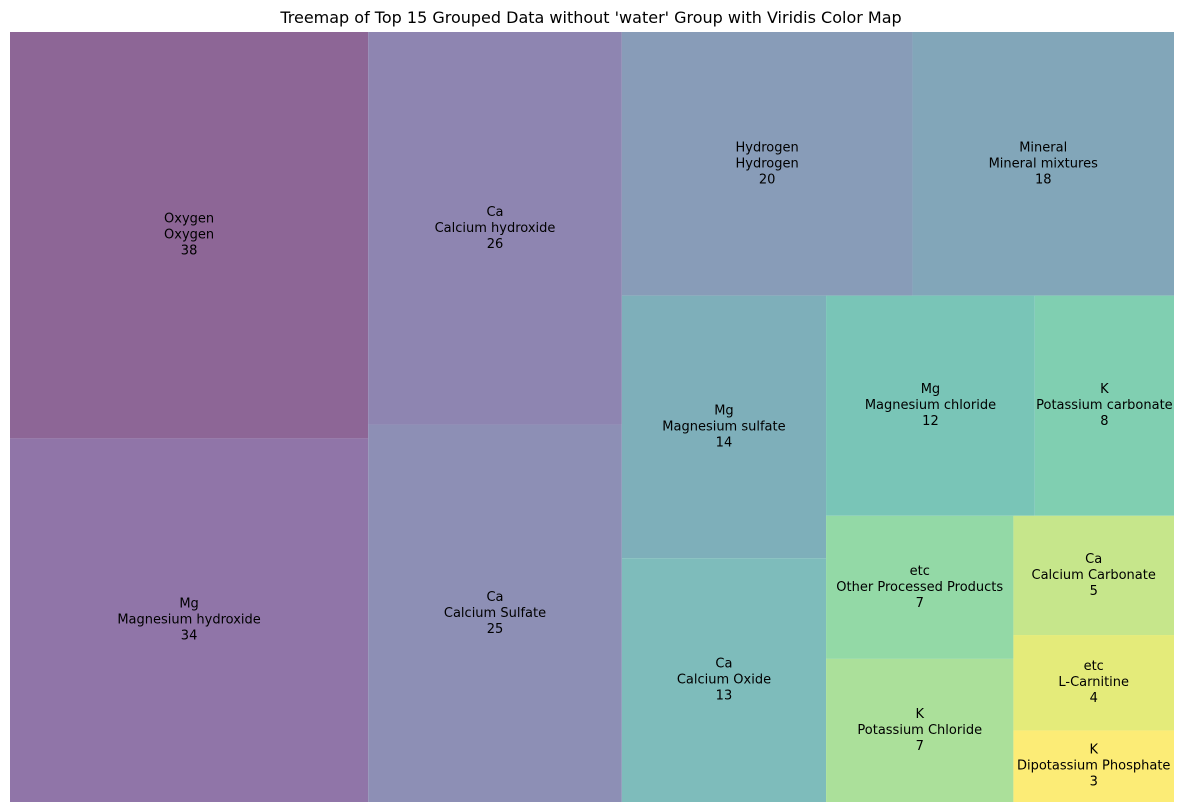 This screenshot has height=812, width=1182. Describe the element at coordinates (767, 147) in the screenshot. I see `cell-group-label: Hydrogen` at that location.